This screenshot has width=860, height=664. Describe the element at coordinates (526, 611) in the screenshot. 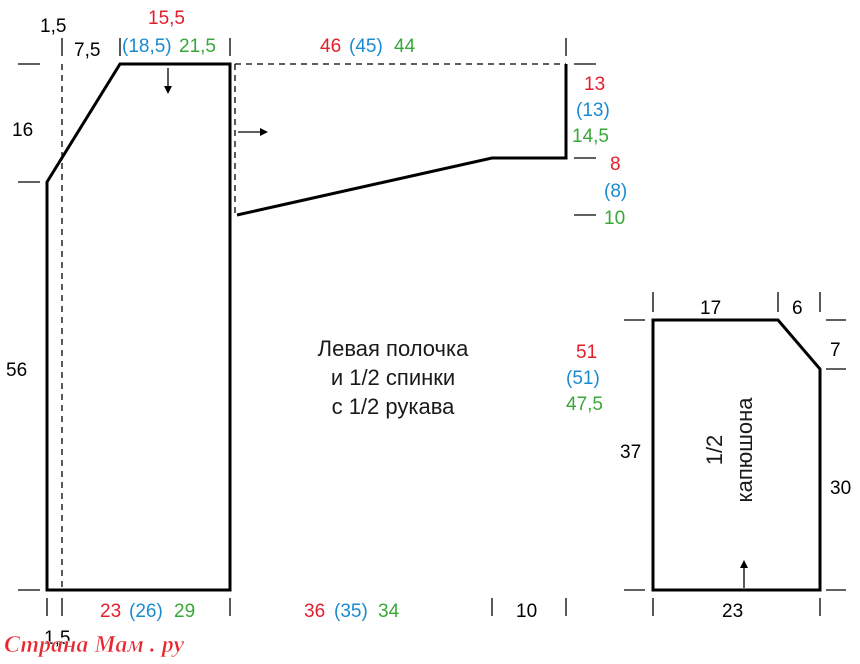

I see `dim-bottom-right: 10` at that location.